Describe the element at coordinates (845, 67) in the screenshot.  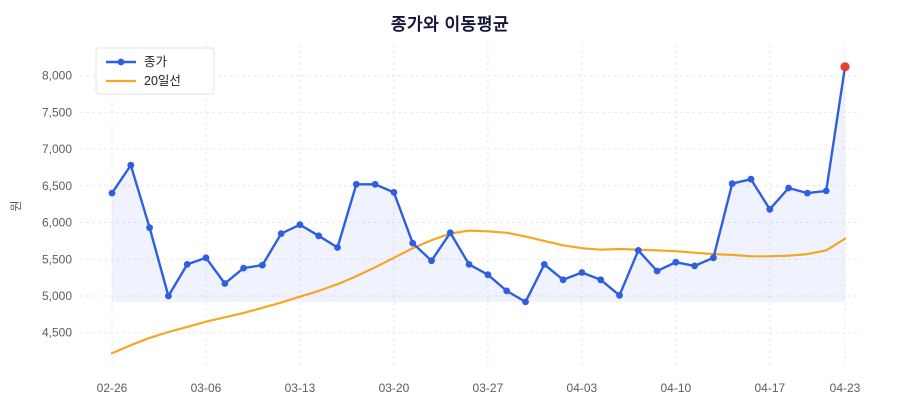
I see `last-data-point` at that location.